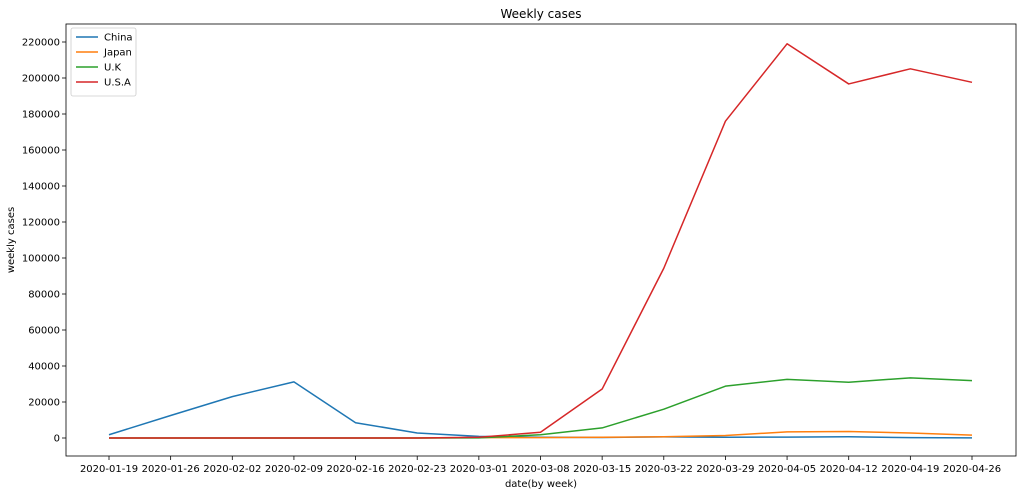 The height and width of the screenshot is (496, 1022). What do you see at coordinates (118, 38) in the screenshot?
I see `legend-label: China` at bounding box center [118, 38].